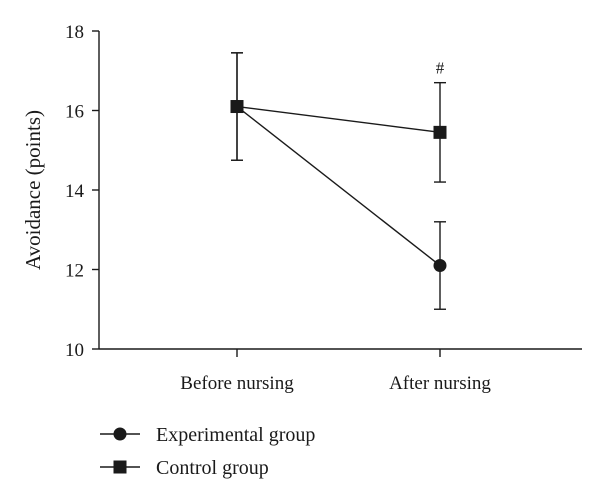 The image size is (600, 503). Describe the element at coordinates (33, 190) in the screenshot. I see `y-axis-title: Avoidance (points)` at that location.